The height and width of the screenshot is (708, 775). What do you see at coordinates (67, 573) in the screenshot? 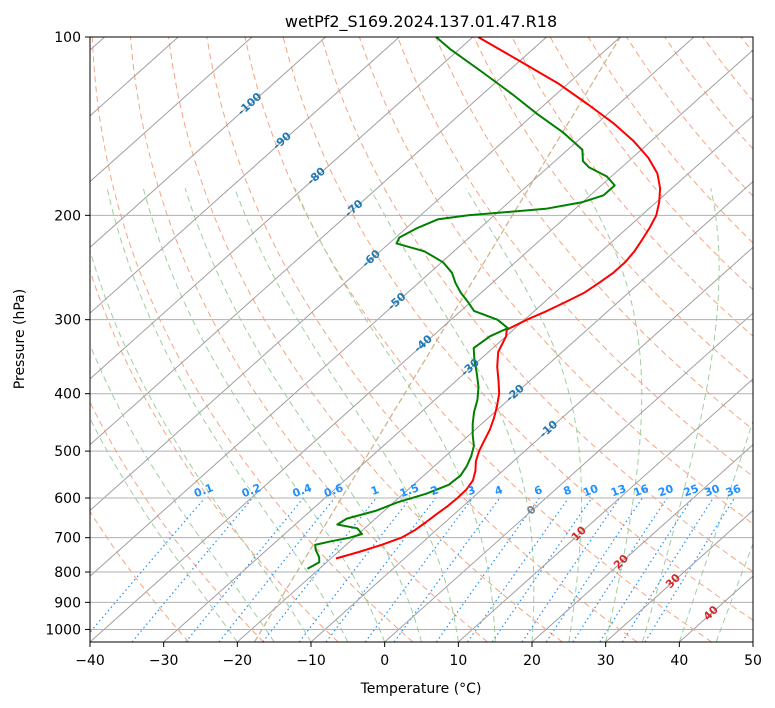
I see `y-tick-label: 800` at bounding box center [67, 573].